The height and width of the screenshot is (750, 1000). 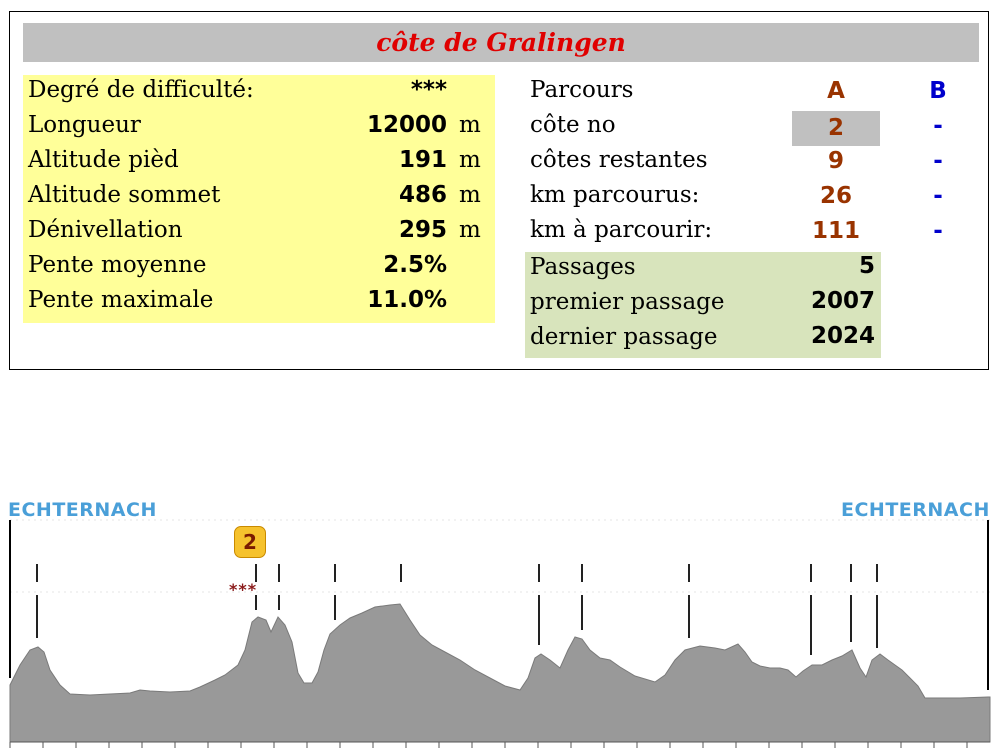 I want to click on stat-value: 295, so click(x=422, y=230).